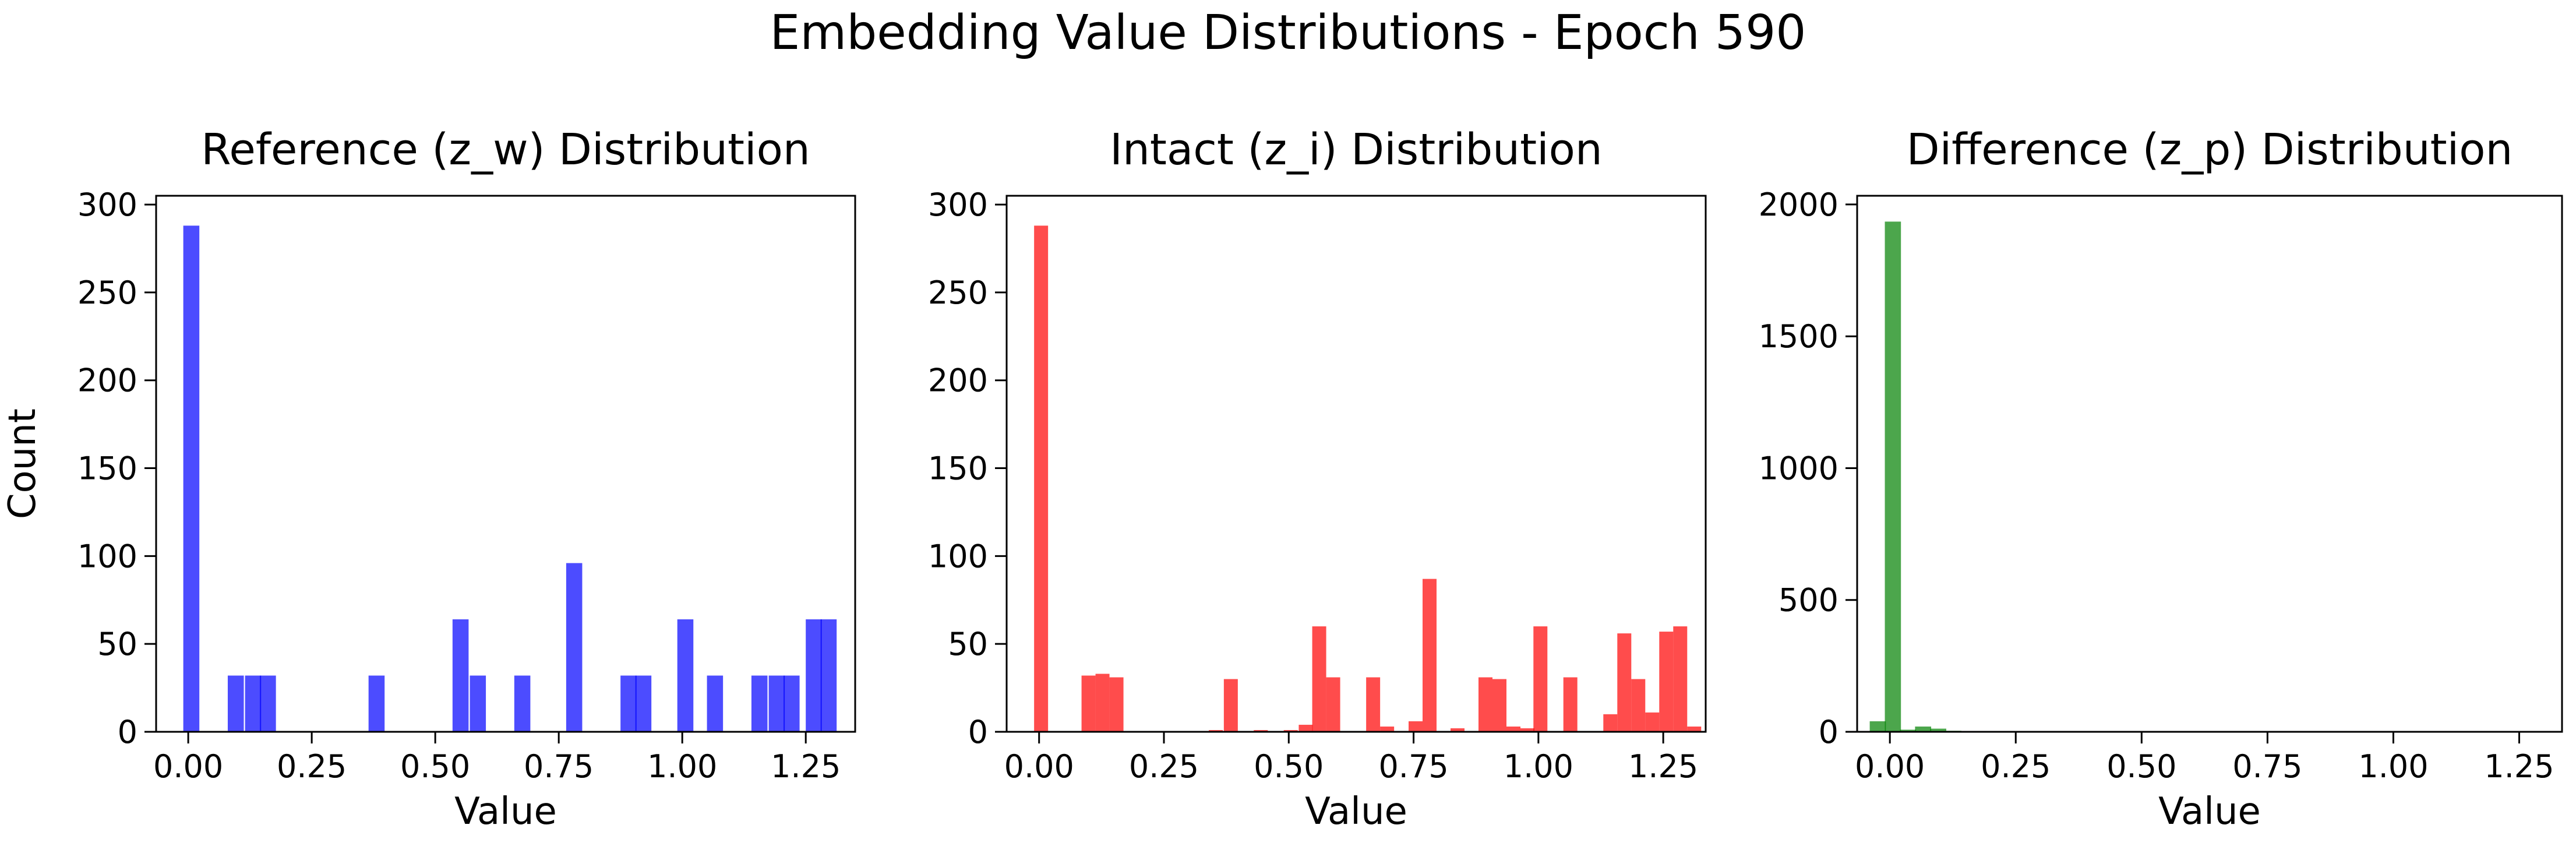  I want to click on y-tick-label: 500, so click(1809, 600).